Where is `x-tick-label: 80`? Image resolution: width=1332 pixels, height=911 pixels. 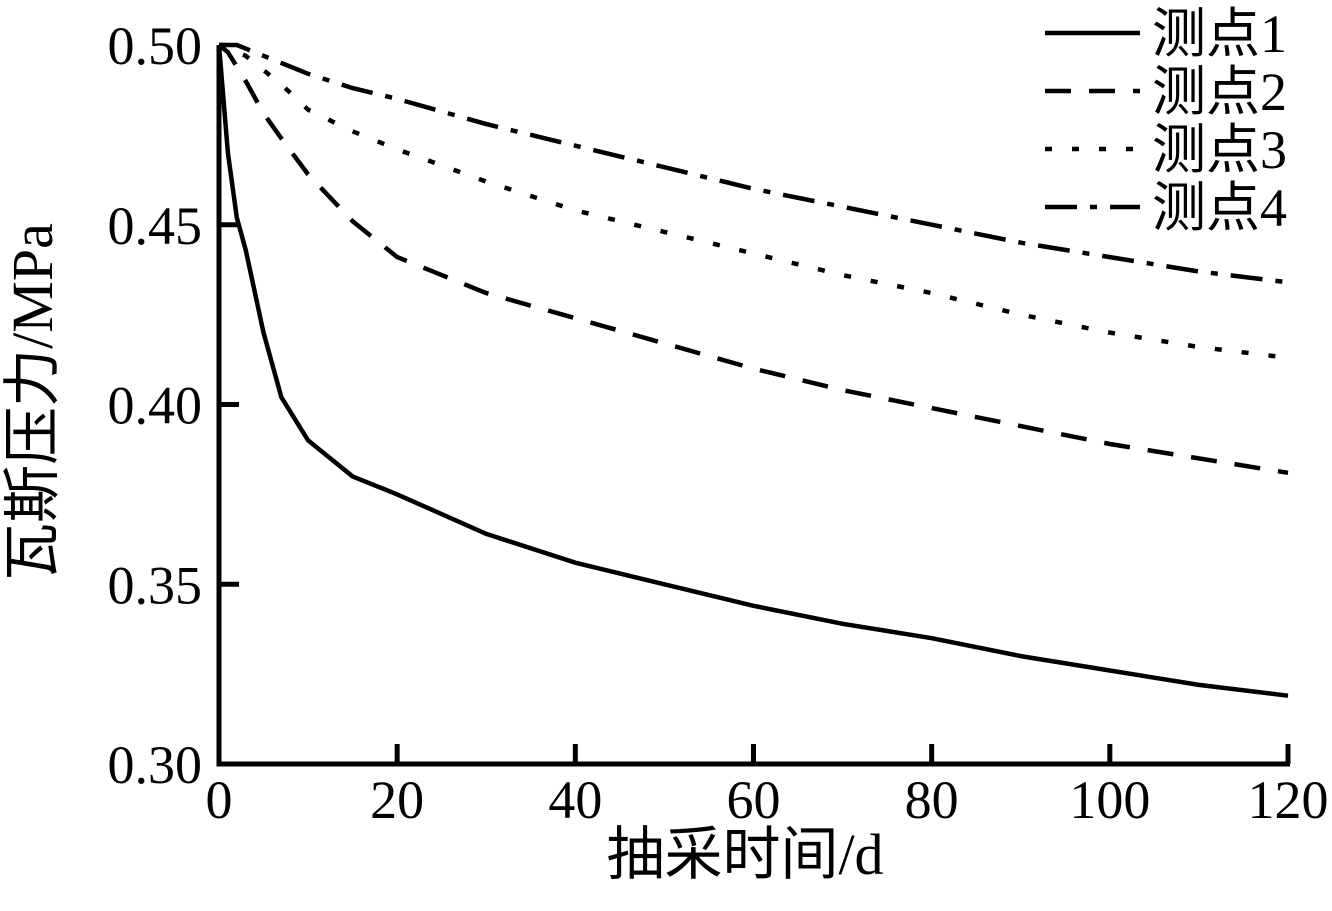 x-tick-label: 80 is located at coordinates (932, 800).